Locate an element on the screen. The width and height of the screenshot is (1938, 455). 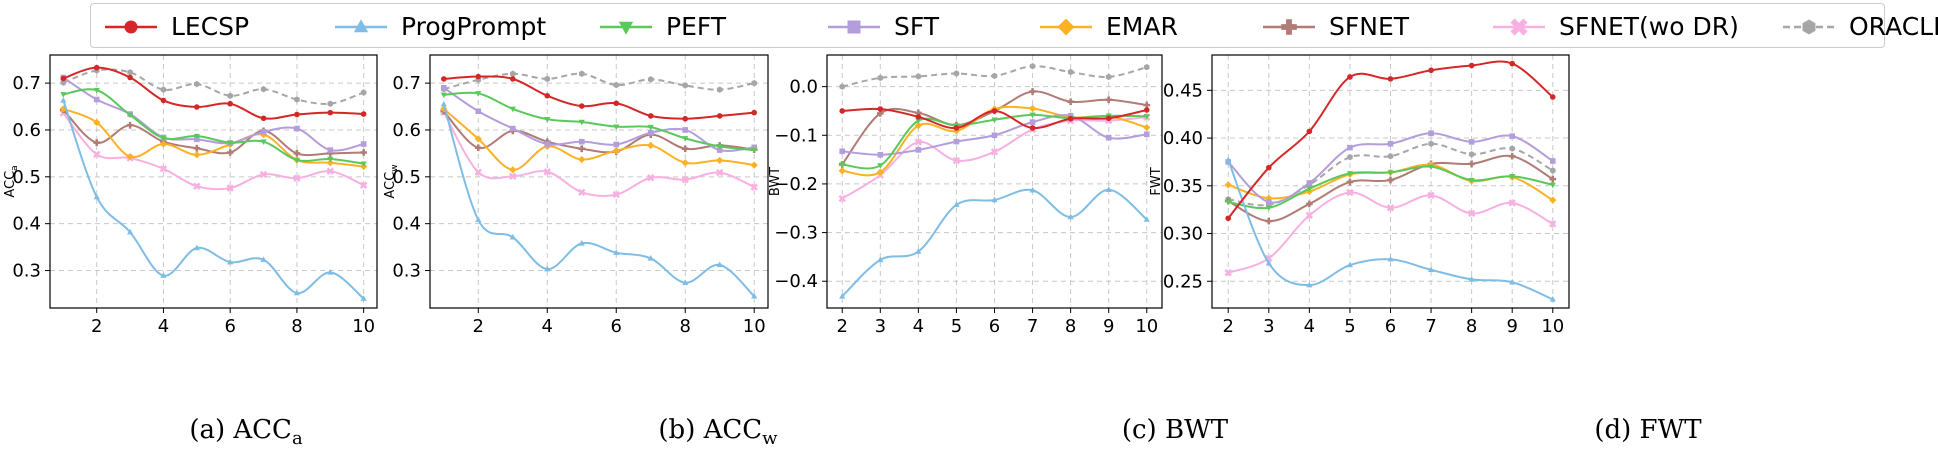
series-line-lecsp is located at coordinates (213, 93).